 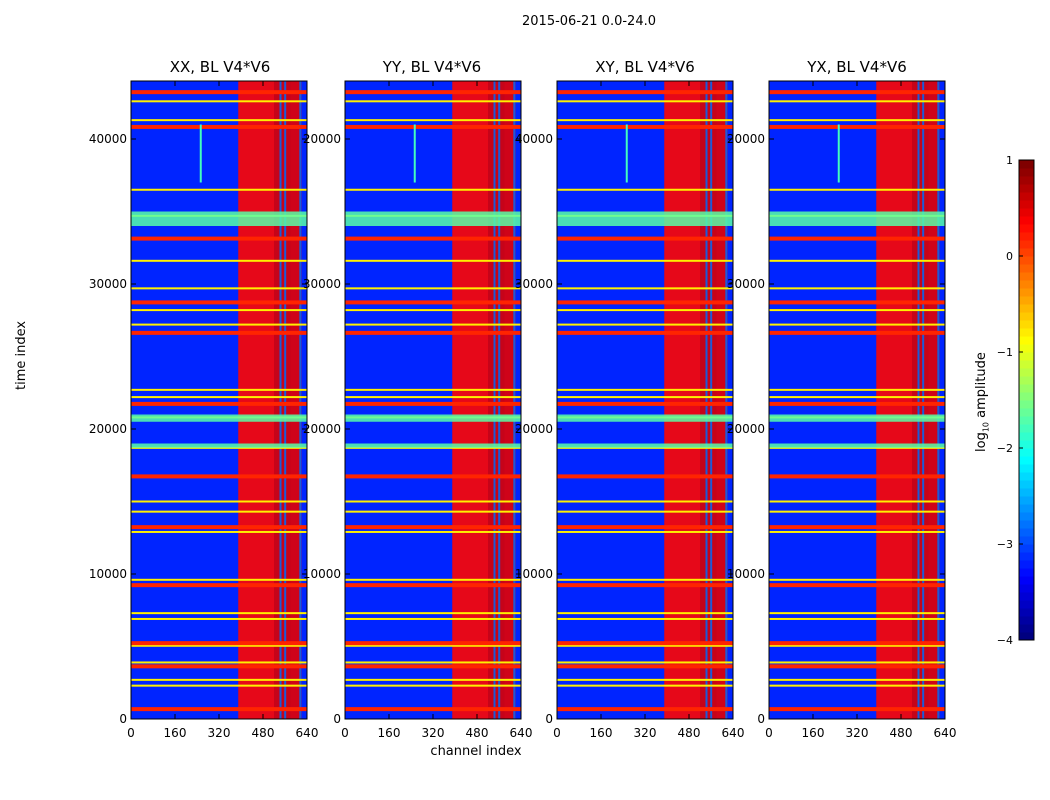 What do you see at coordinates (220, 67) in the screenshot?
I see `panel-title-xx: XX, BL V4*V6` at bounding box center [220, 67].